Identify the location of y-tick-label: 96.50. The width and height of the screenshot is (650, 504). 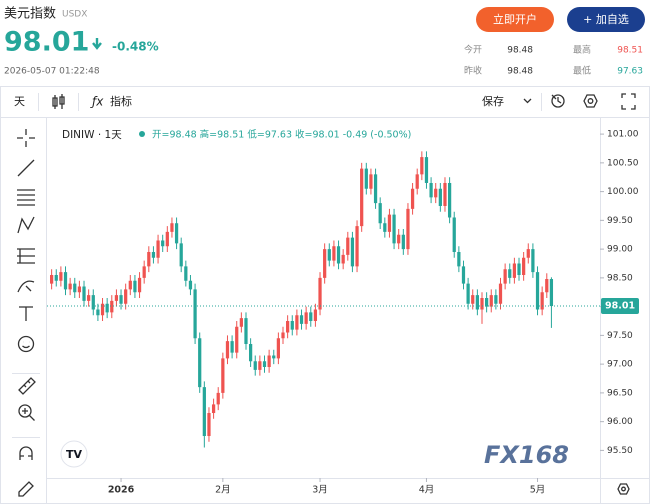
(620, 393).